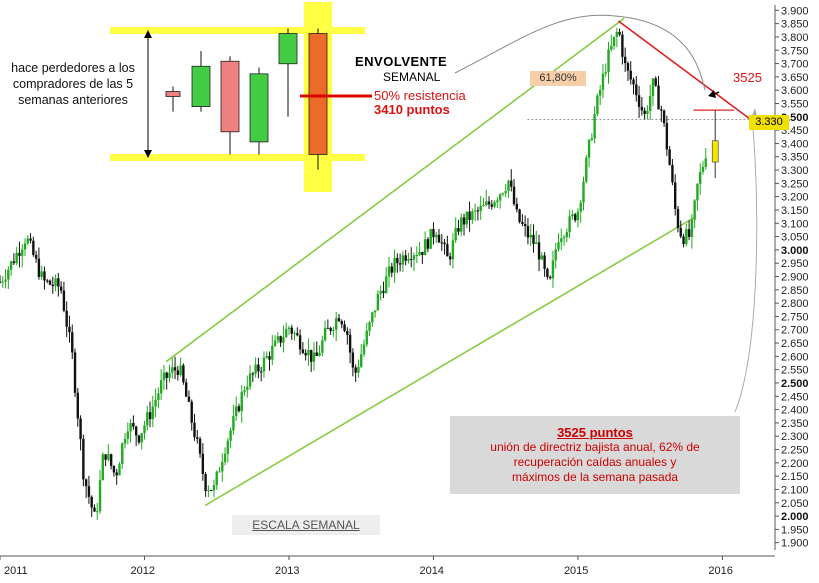  Describe the element at coordinates (686, 71) in the screenshot. I see `downtrend-line` at that location.